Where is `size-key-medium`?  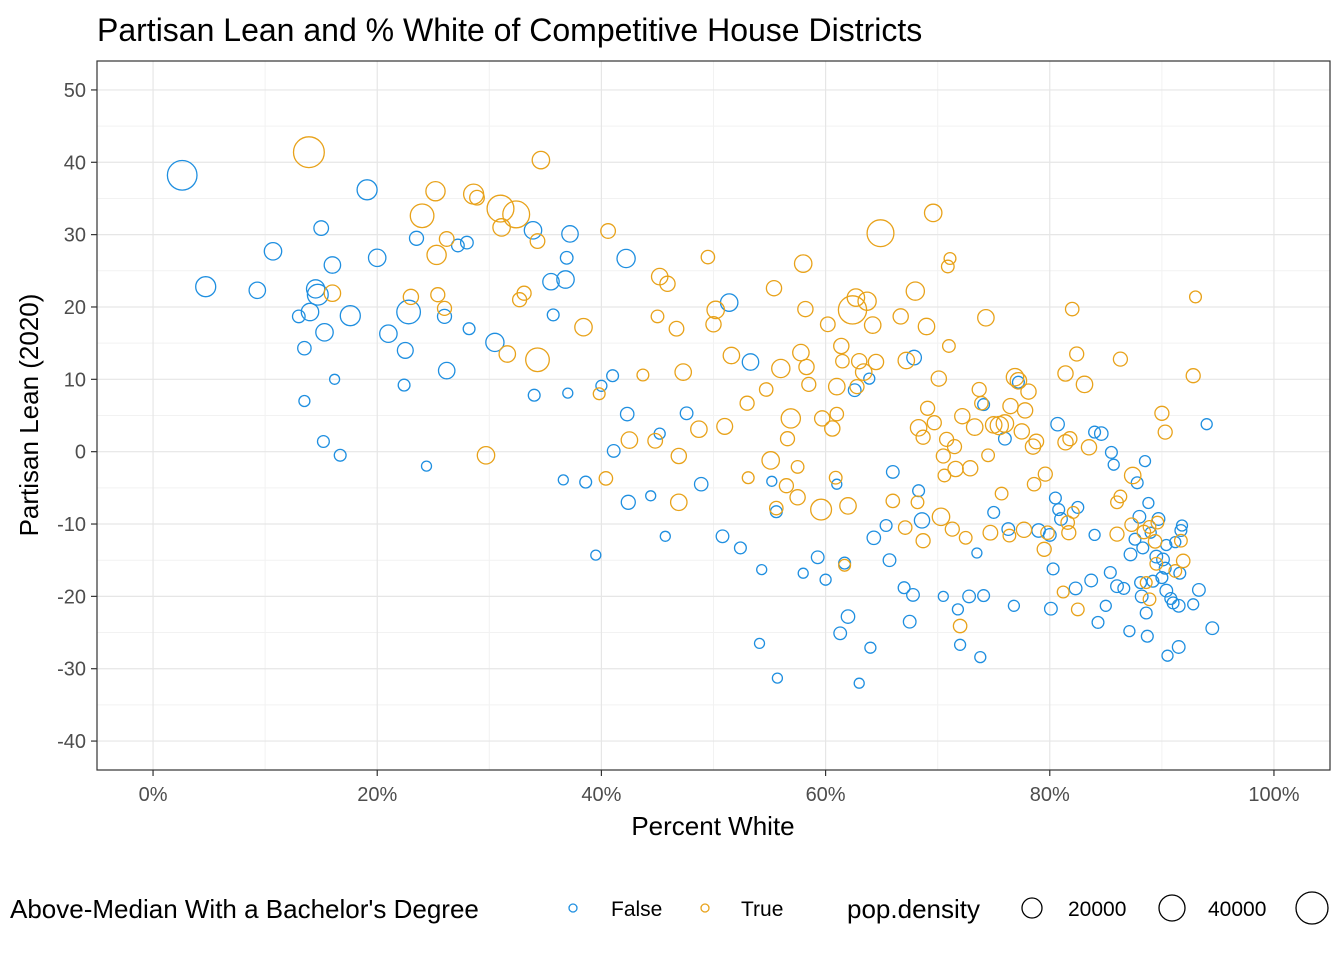 size-key-medium is located at coordinates (1172, 908).